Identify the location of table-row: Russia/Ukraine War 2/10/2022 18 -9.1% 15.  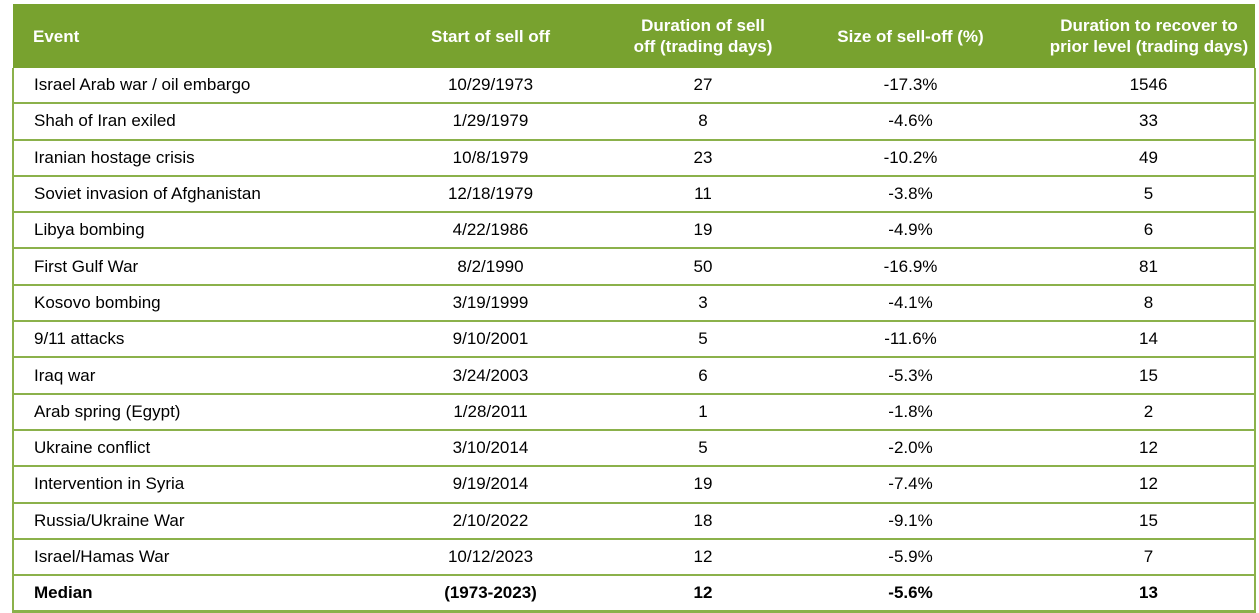
(634, 521).